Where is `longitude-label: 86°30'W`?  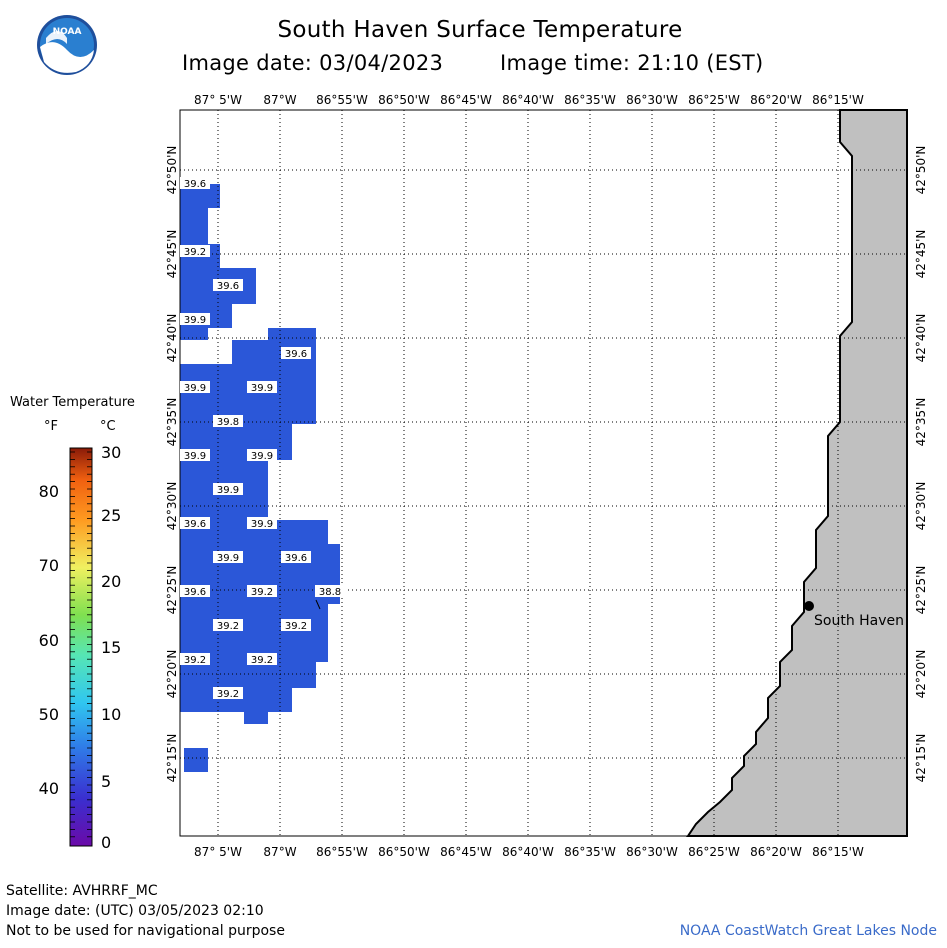 longitude-label: 86°30'W is located at coordinates (652, 100).